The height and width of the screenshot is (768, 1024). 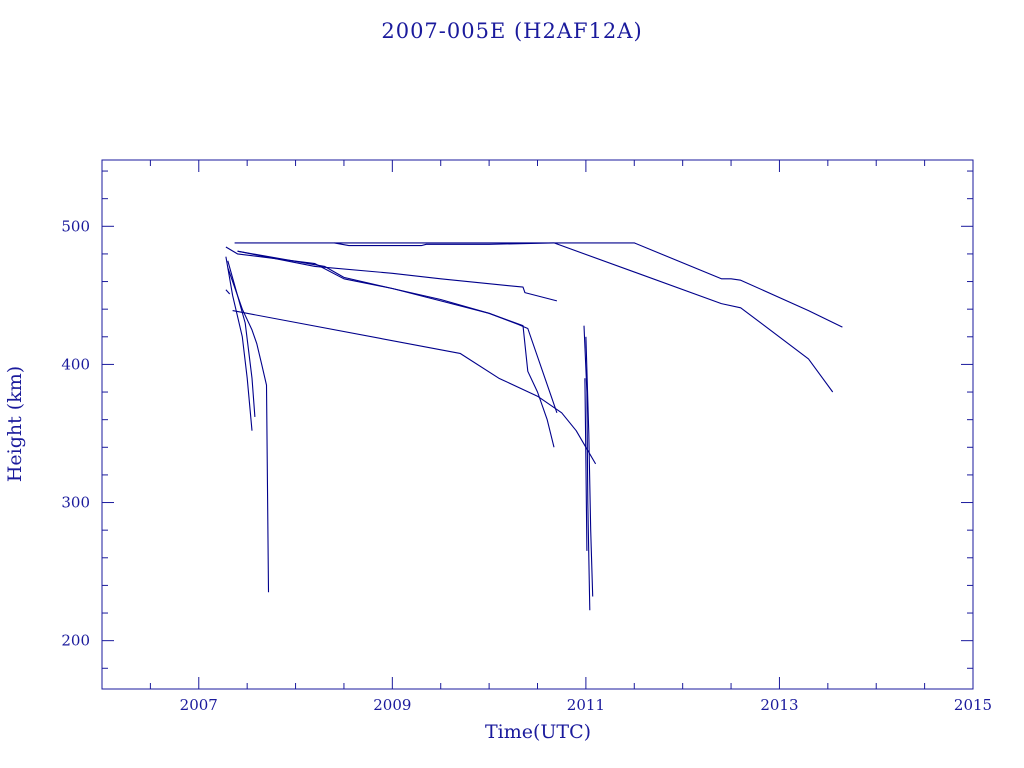 I want to click on x-tick-label: 2015, so click(x=973, y=705).